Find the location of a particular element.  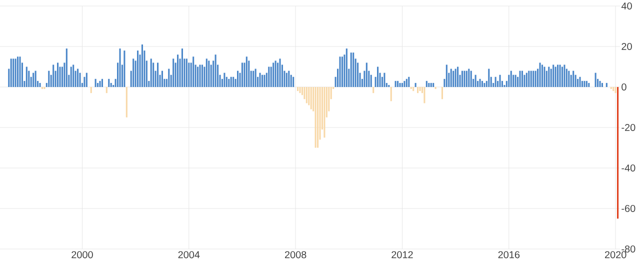

x-tick-label: 2004 is located at coordinates (189, 254).